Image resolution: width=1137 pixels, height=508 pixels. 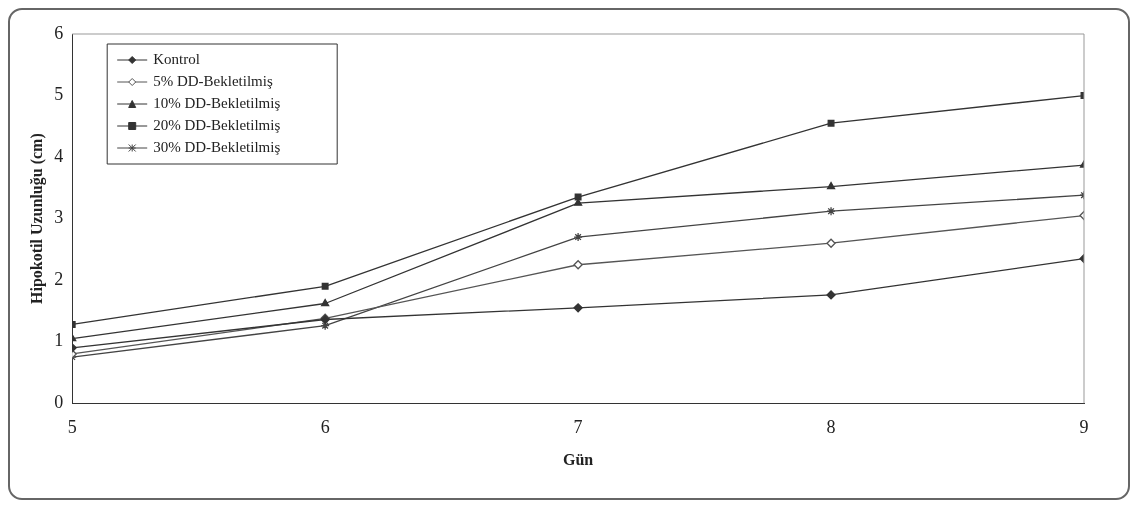 I want to click on y-tick-label: 3, so click(x=59, y=217).